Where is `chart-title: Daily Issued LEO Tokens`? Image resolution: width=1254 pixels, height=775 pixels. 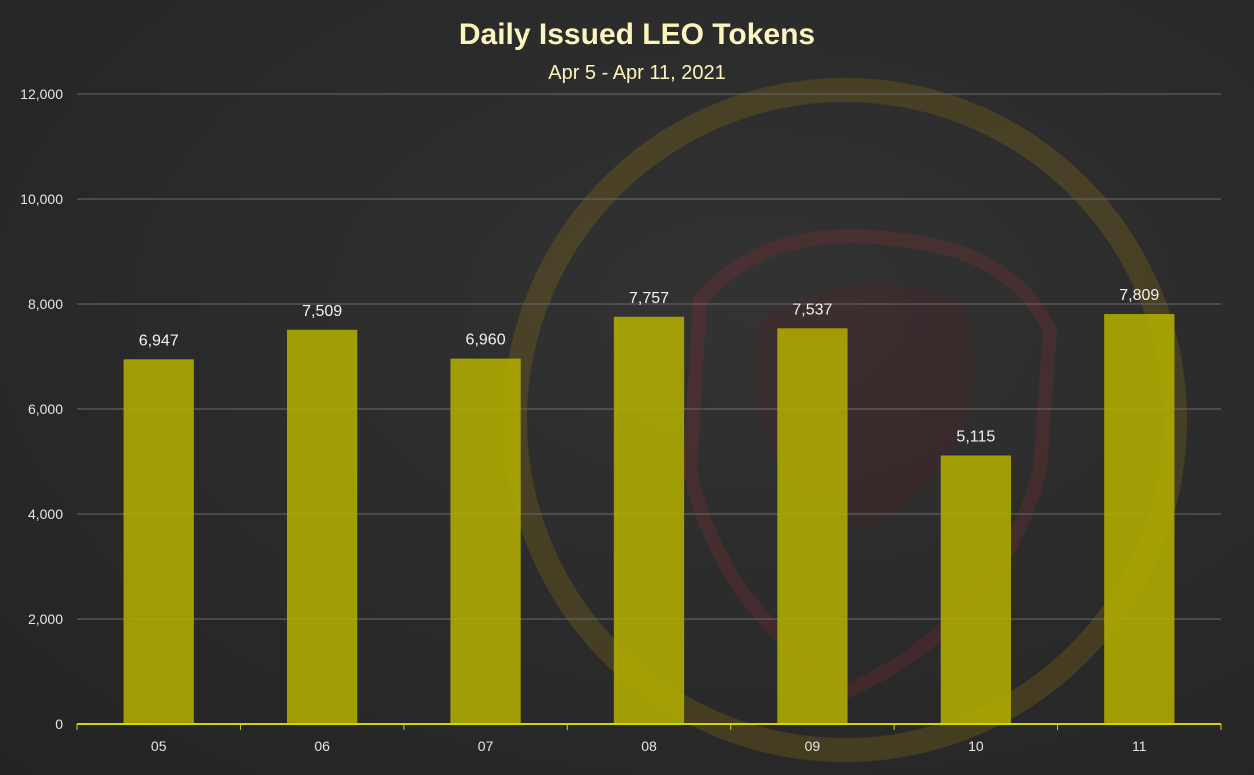
chart-title: Daily Issued LEO Tokens is located at coordinates (637, 34).